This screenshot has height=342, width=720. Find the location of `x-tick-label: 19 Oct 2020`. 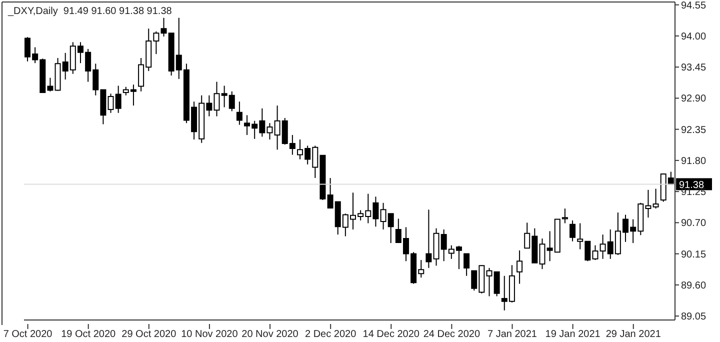

x-tick-label: 19 Oct 2020 is located at coordinates (88, 334).